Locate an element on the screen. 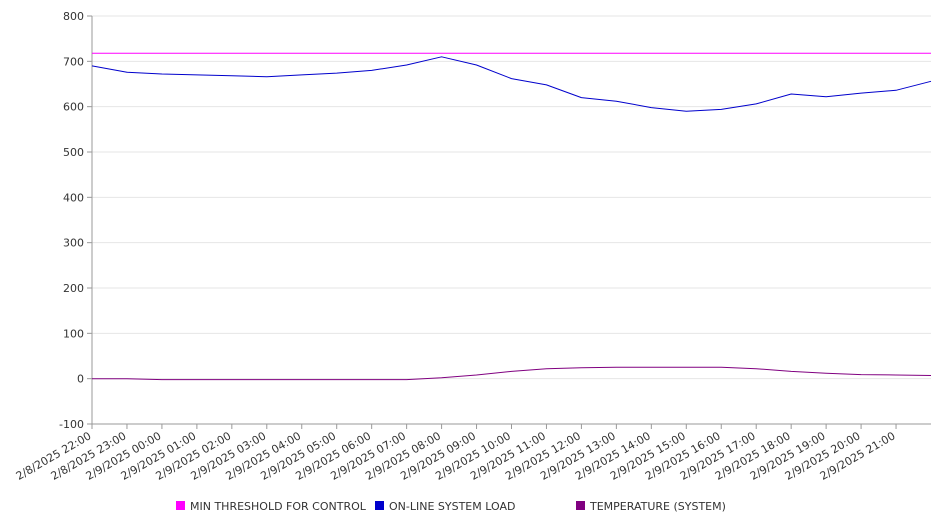  y-tick-label: 700 is located at coordinates (73, 61).